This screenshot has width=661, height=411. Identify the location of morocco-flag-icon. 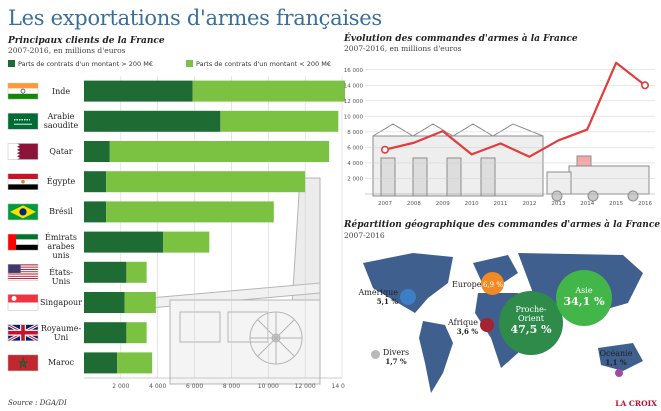
(23, 363).